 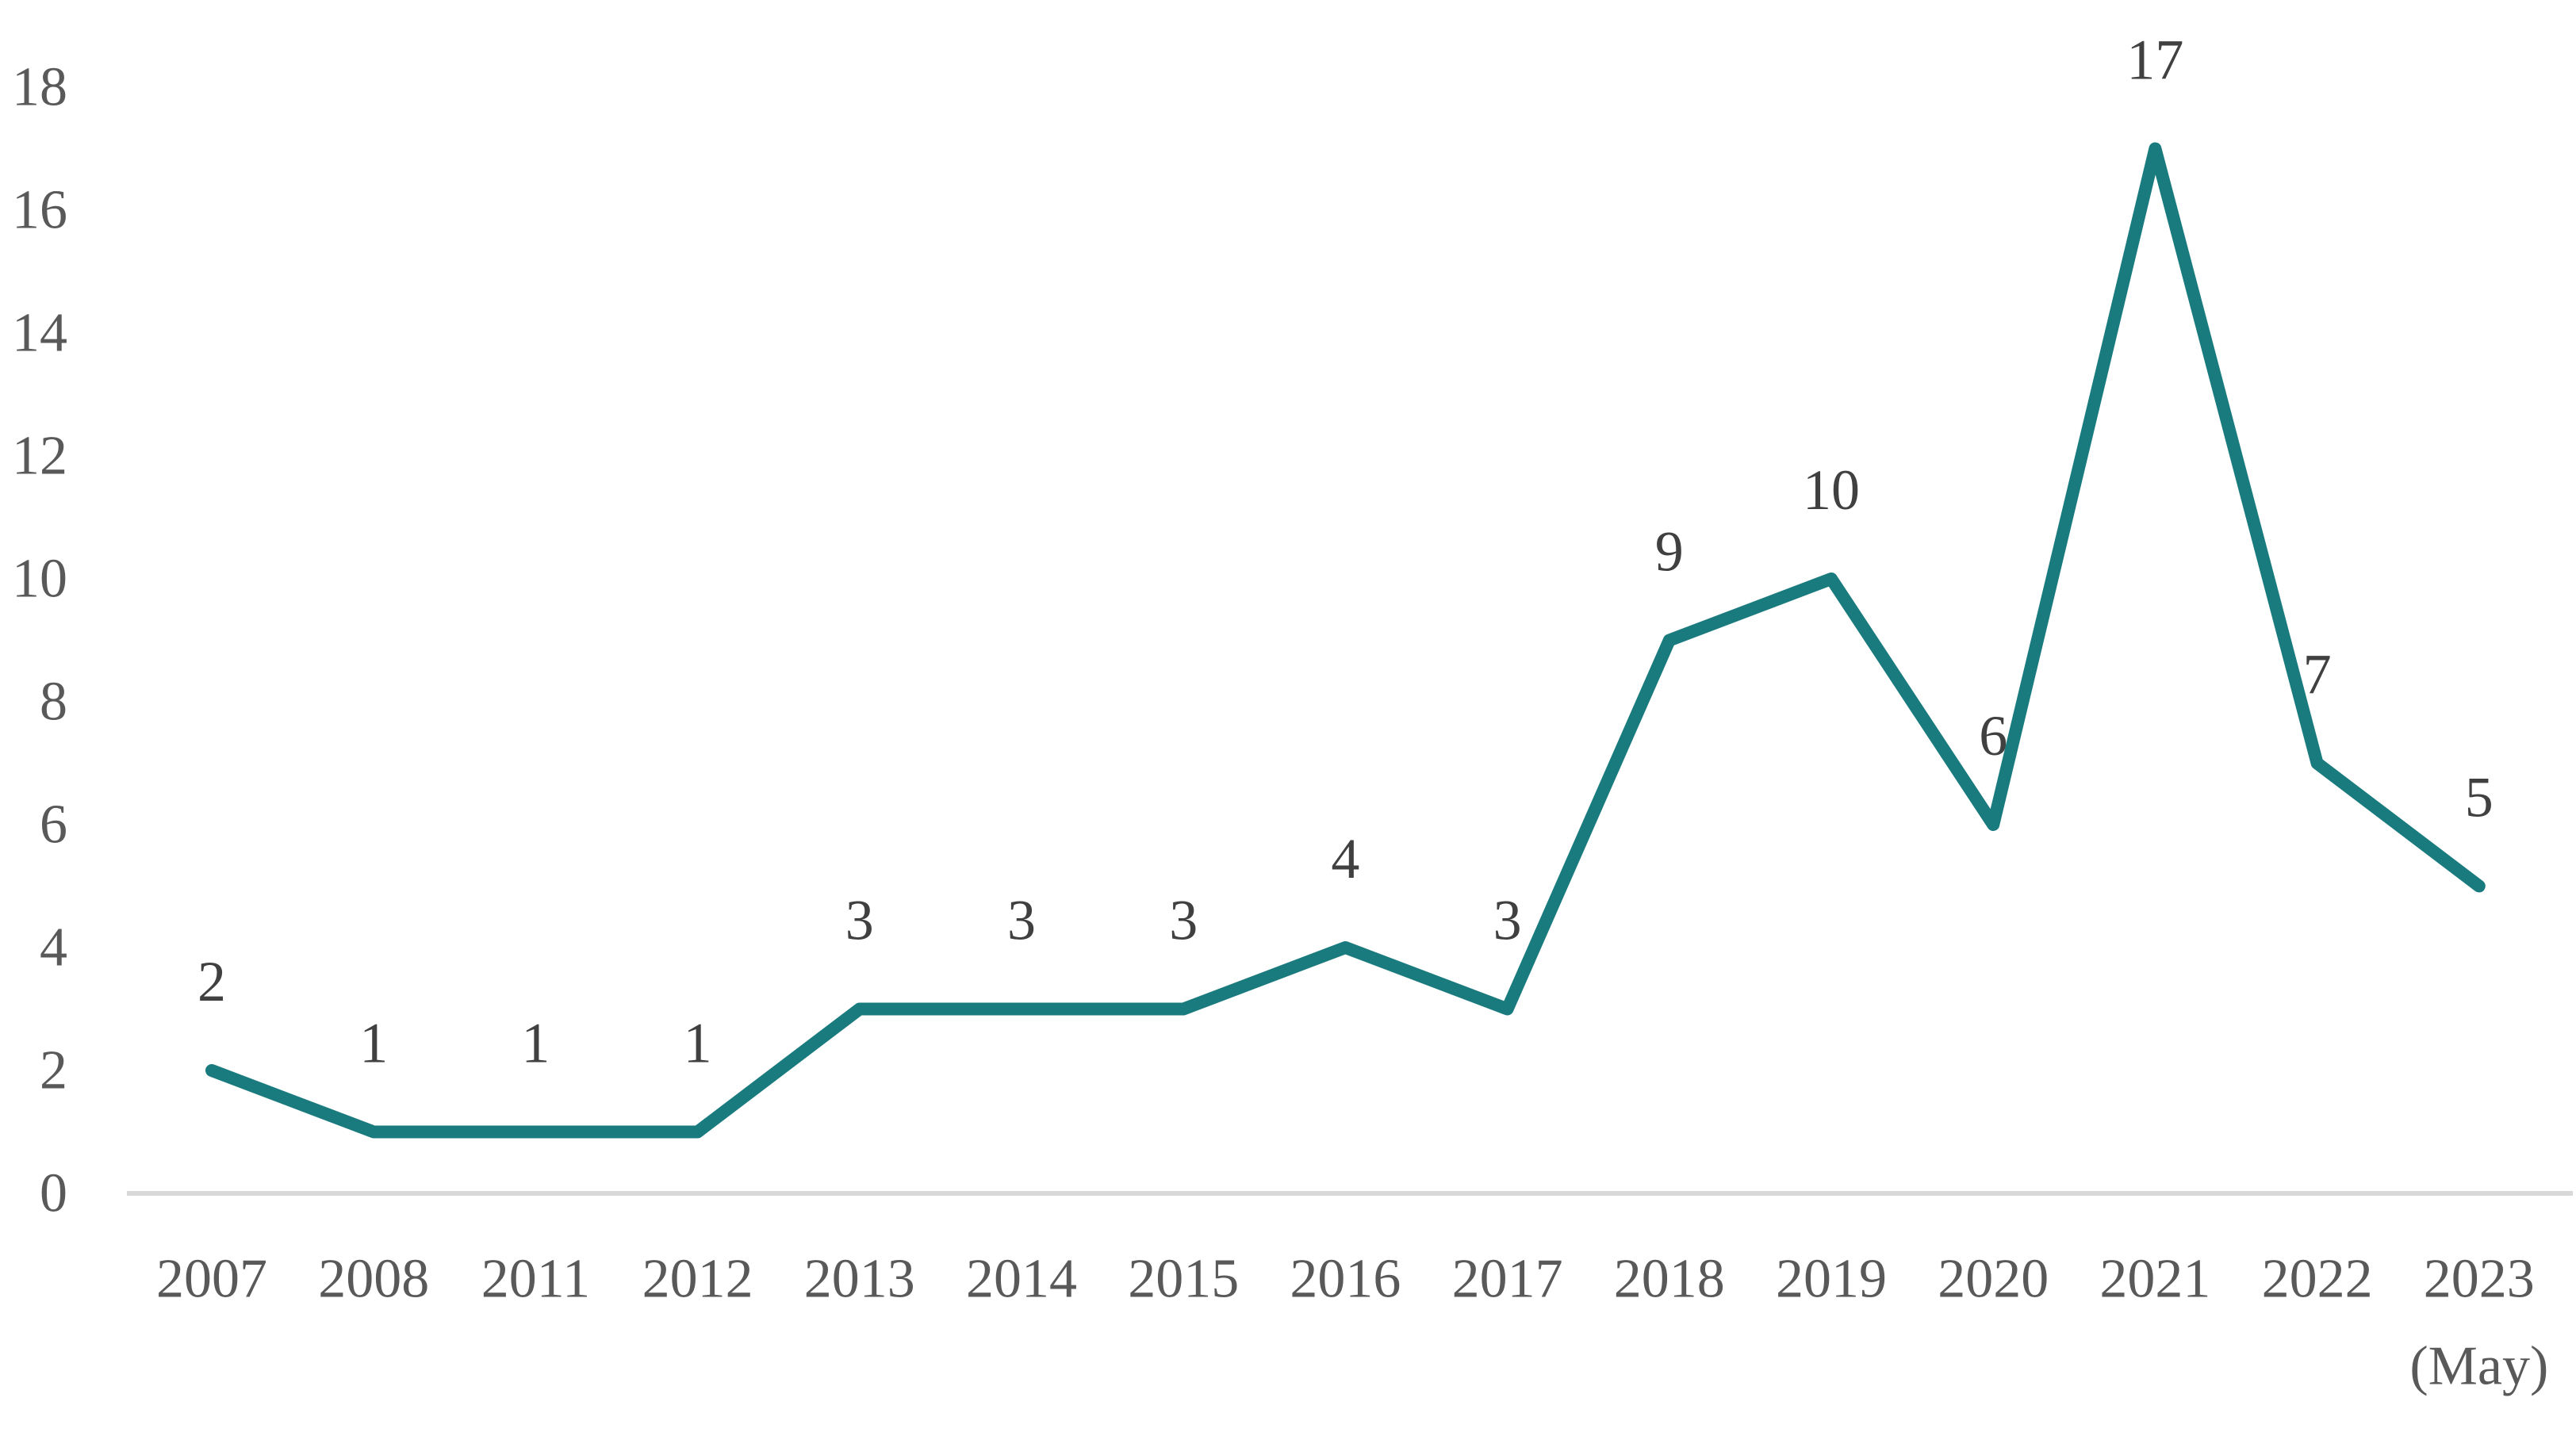 I want to click on y-axis-label: 4, so click(x=54, y=947).